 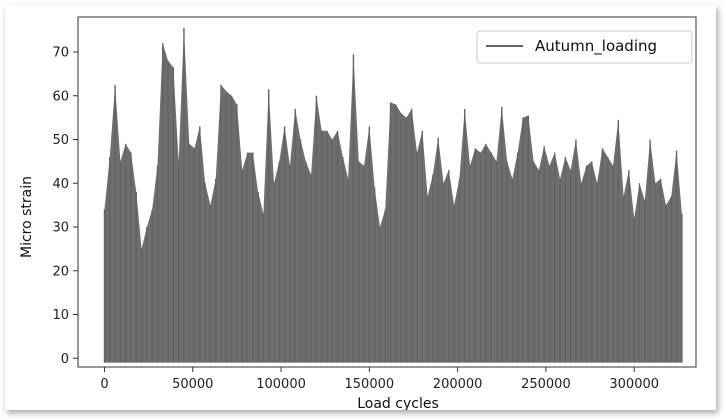 What do you see at coordinates (60, 96) in the screenshot?
I see `y-tick-label: 60` at bounding box center [60, 96].